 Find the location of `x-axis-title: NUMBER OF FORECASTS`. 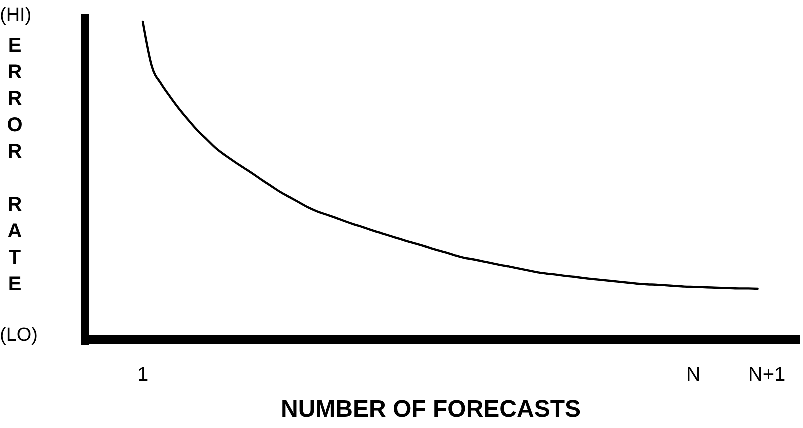

x-axis-title: NUMBER OF FORECASTS is located at coordinates (431, 409).